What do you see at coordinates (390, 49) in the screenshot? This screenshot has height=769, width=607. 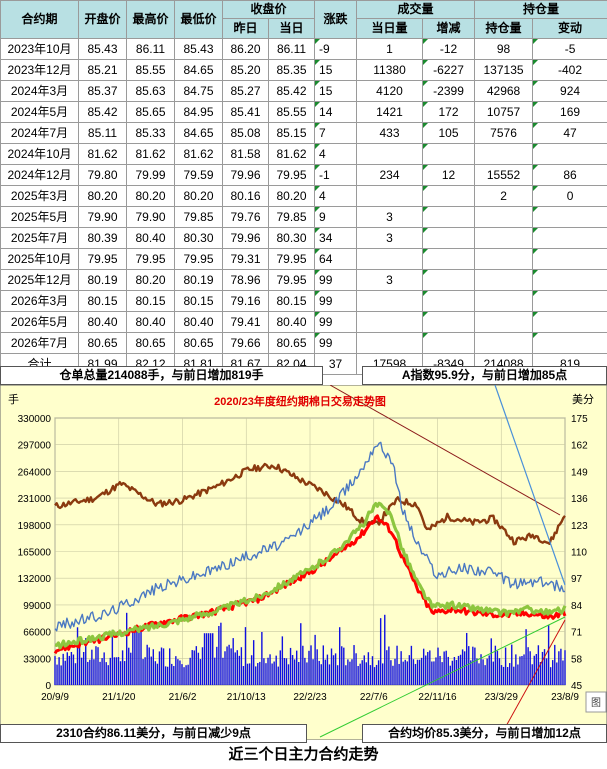 I see `cell-volume: 1` at bounding box center [390, 49].